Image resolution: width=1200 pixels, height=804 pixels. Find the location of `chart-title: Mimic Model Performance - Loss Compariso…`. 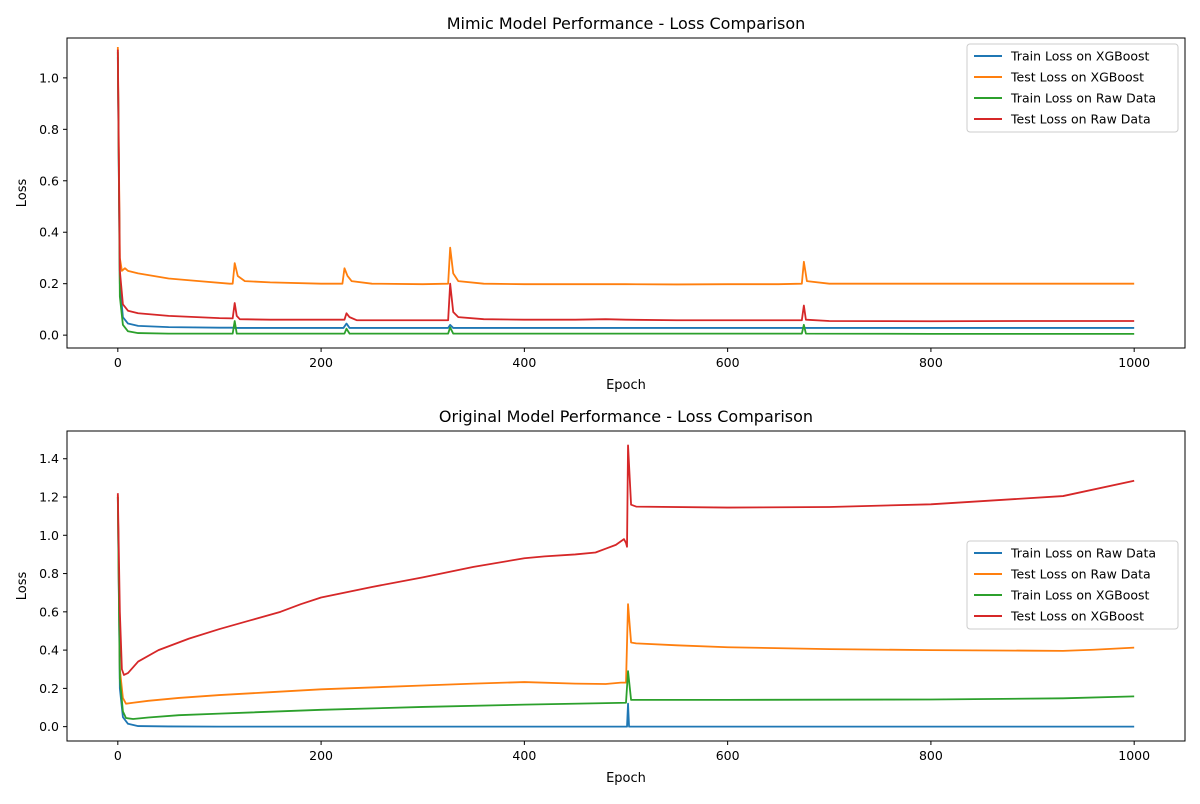

chart-title: Mimic Model Performance - Loss Compariso… is located at coordinates (626, 23).